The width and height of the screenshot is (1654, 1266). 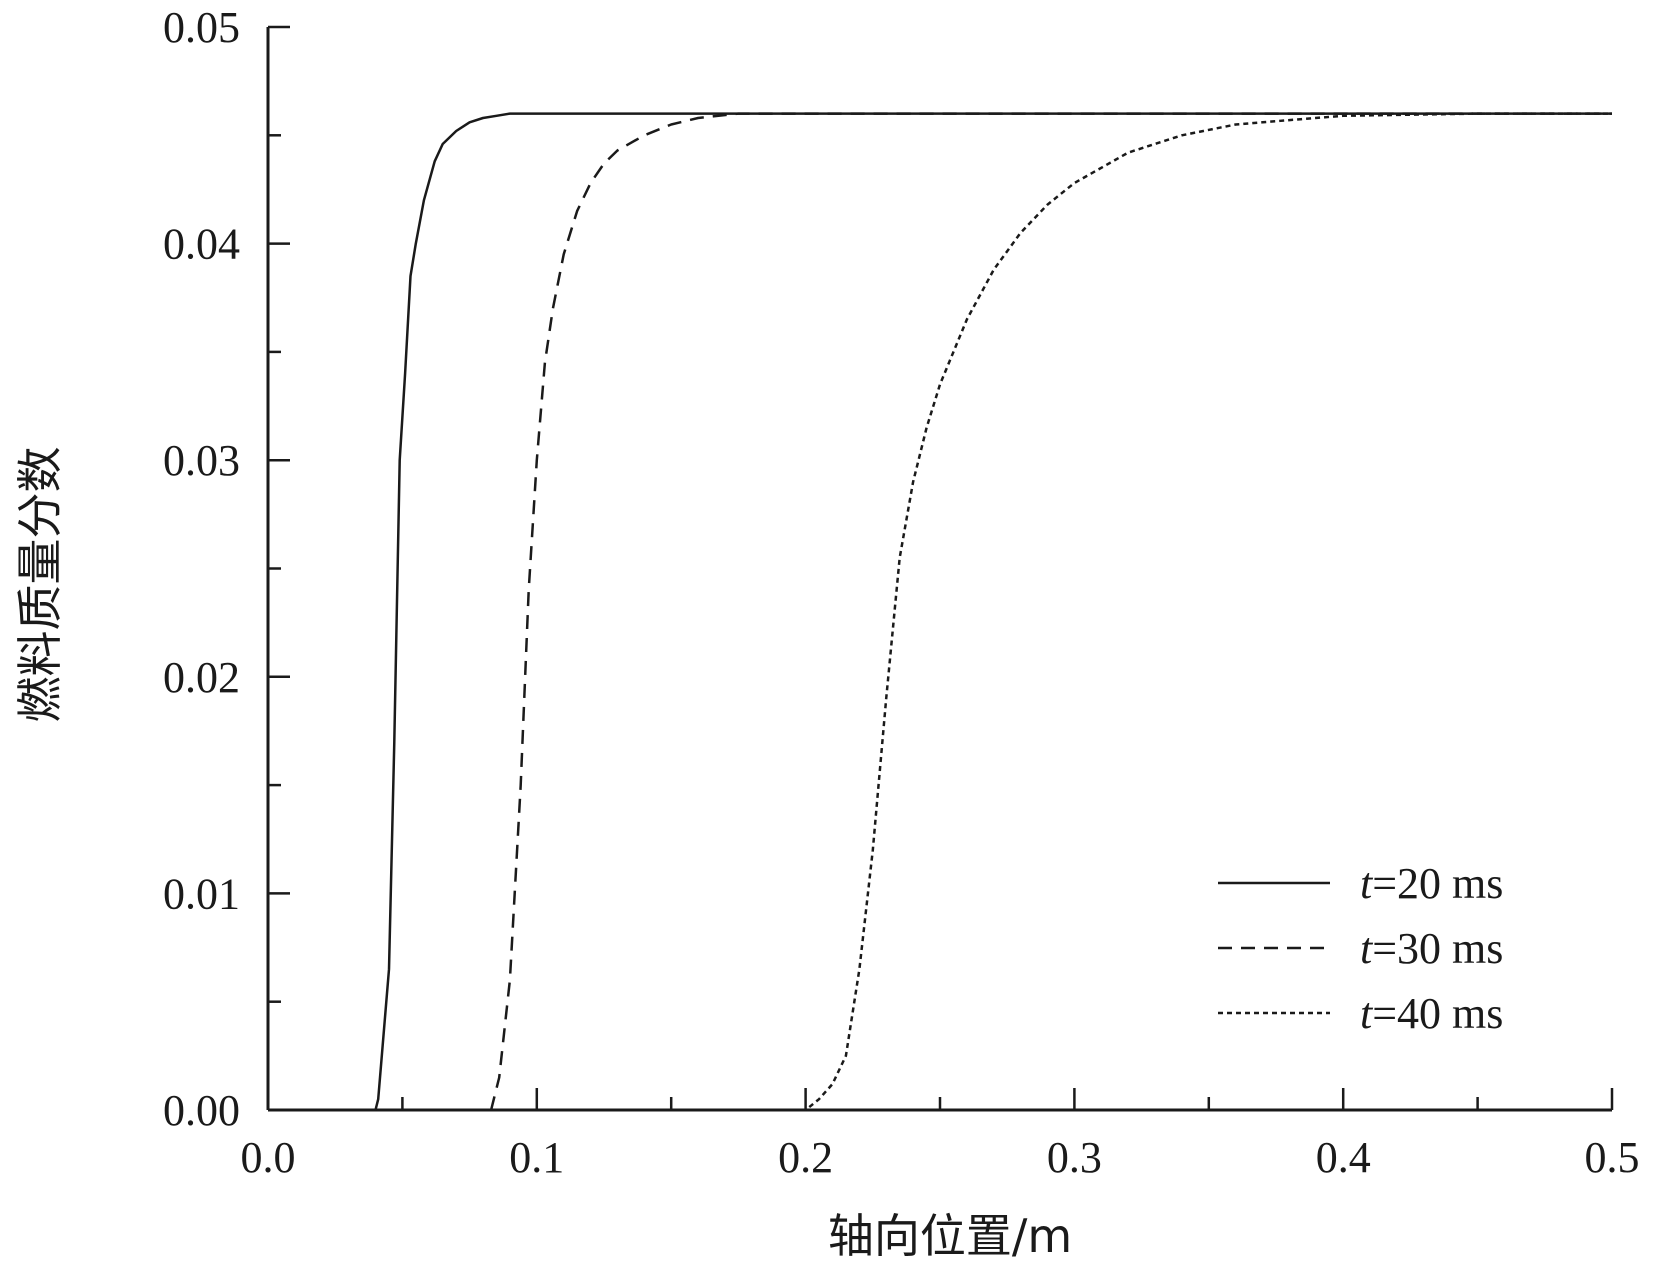 I want to click on y-tick-label: 0.03, so click(x=201, y=460).